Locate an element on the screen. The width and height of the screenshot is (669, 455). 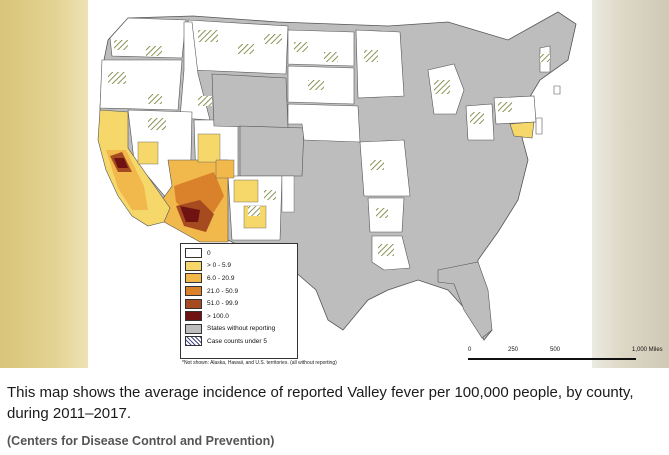
scale-bar: 0 250 500 1,000 Miles is located at coordinates (566, 355).